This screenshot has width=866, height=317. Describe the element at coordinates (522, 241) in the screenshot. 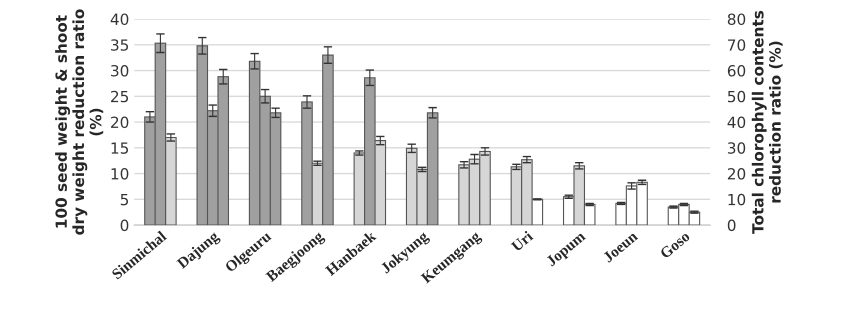

I see `x-tick-label: Uri` at that location.